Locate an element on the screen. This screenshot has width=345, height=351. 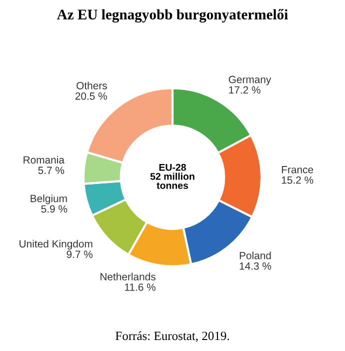
data-label: 5.7 % is located at coordinates (51, 170).